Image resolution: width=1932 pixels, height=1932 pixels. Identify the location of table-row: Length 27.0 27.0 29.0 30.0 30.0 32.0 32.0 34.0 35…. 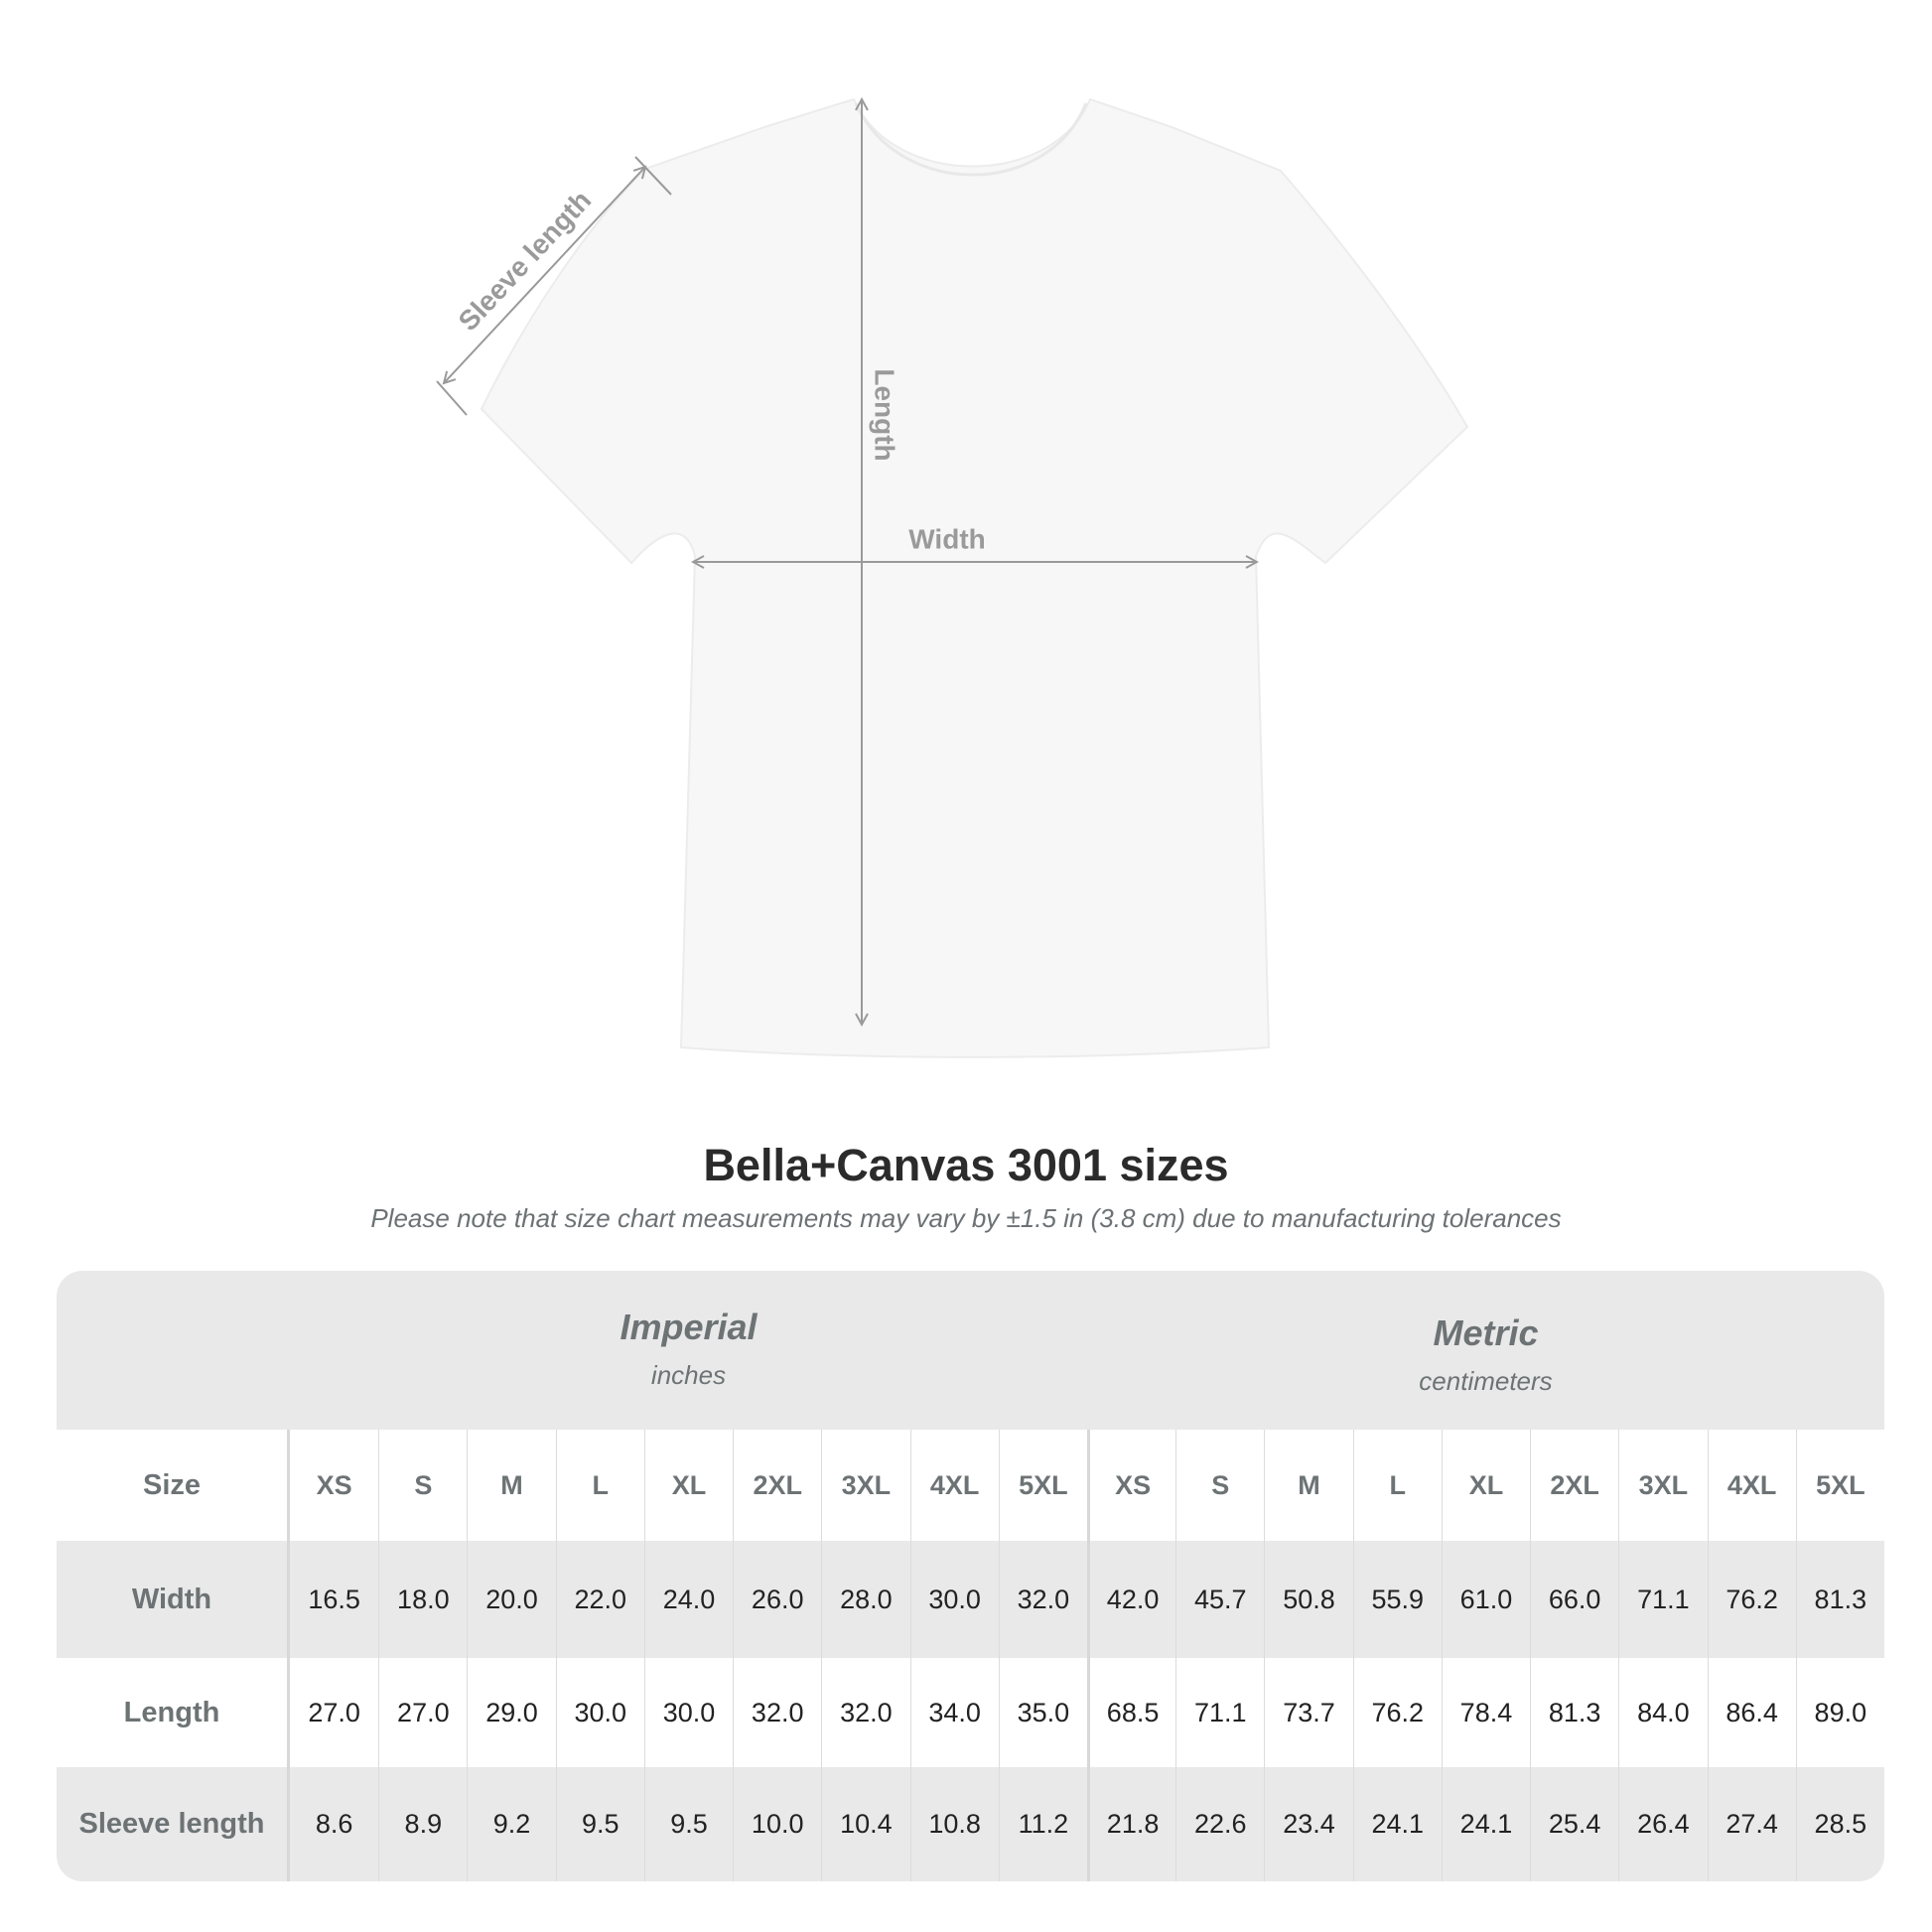
(971, 1713).